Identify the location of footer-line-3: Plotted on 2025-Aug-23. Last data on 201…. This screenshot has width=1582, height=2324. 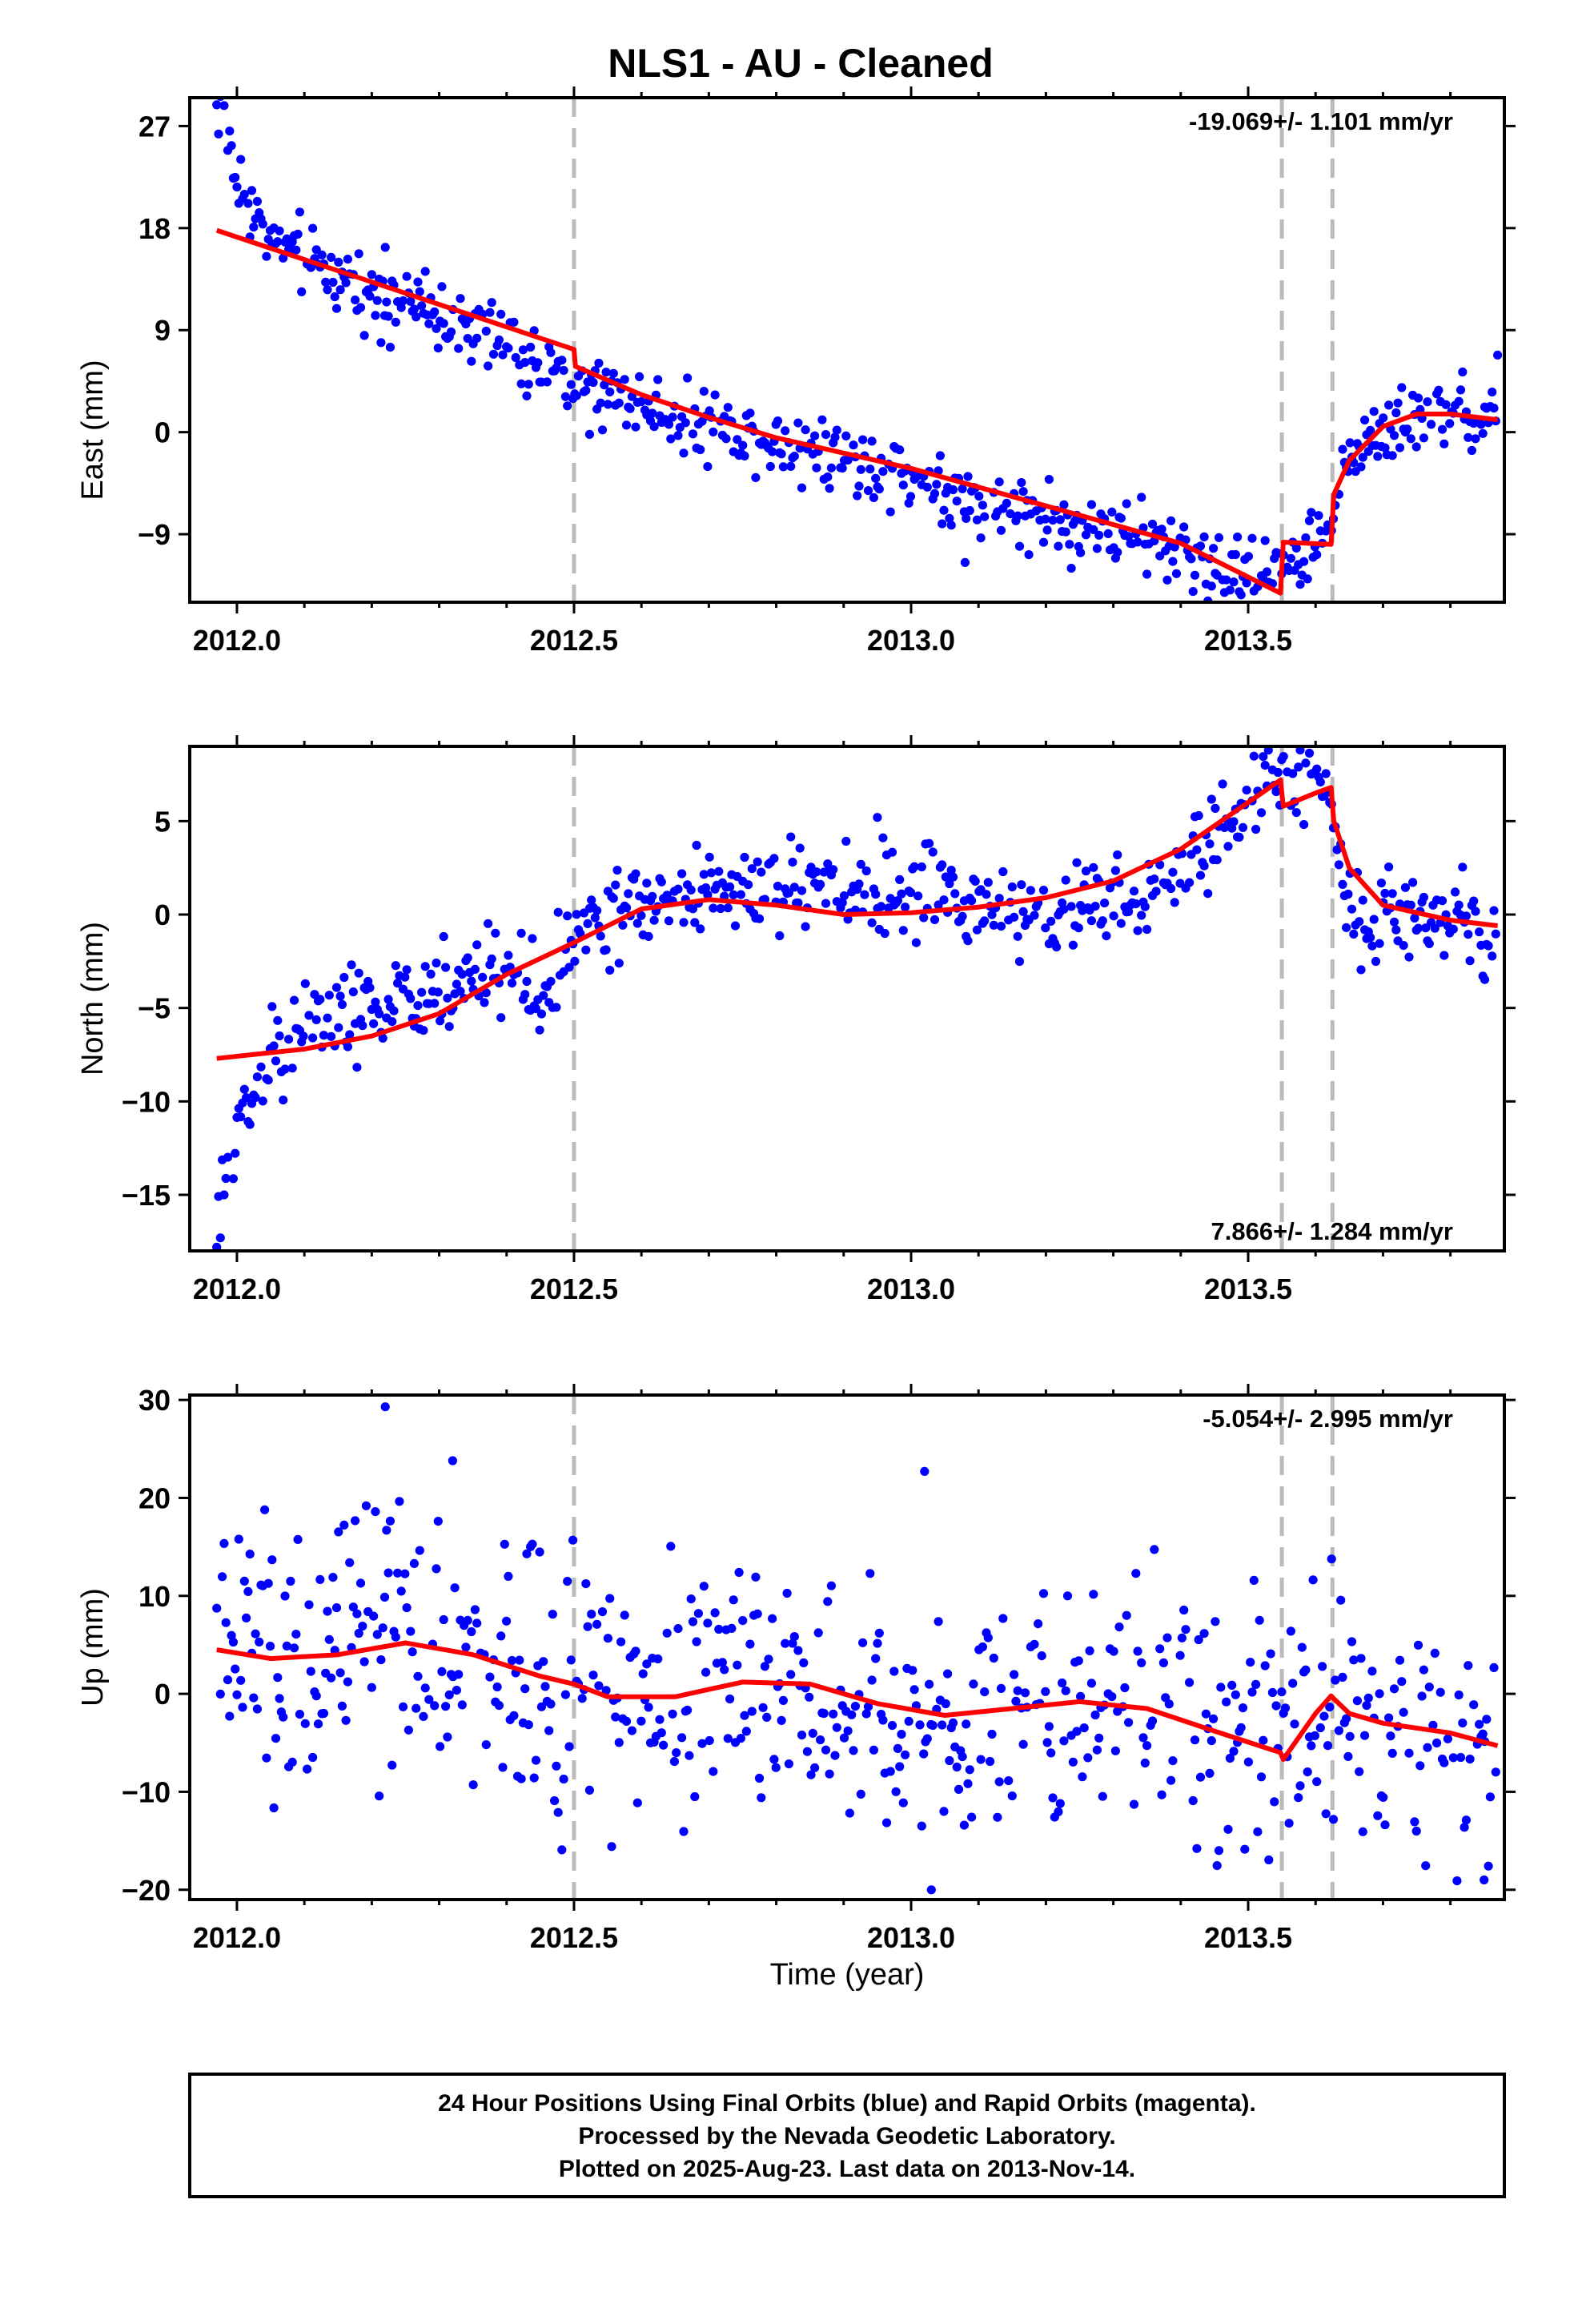
(847, 2169).